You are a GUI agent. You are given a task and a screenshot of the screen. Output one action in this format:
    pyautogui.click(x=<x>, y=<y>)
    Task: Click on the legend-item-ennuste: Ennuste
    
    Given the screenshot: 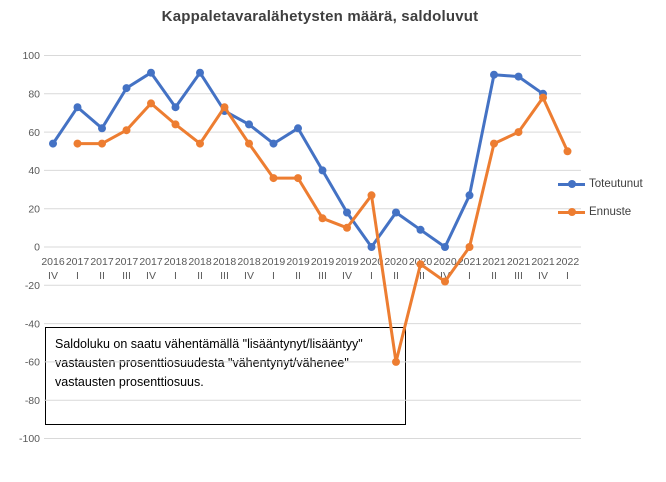 What is the action you would take?
    pyautogui.click(x=600, y=212)
    